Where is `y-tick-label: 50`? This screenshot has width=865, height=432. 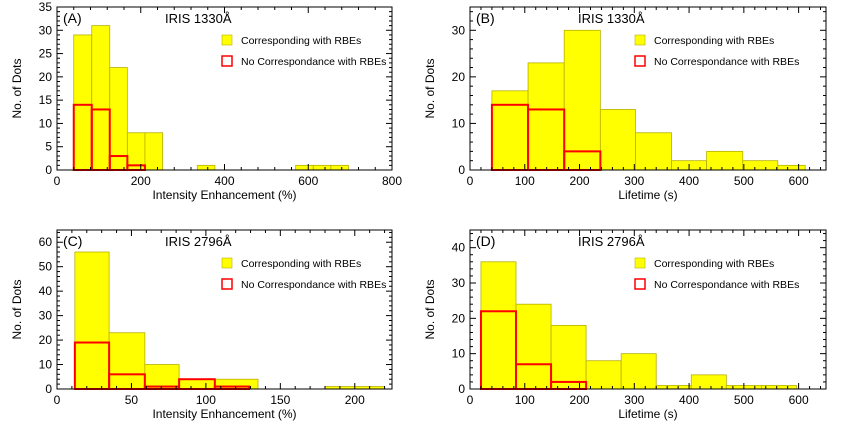
y-tick-label: 50 is located at coordinates (46, 267).